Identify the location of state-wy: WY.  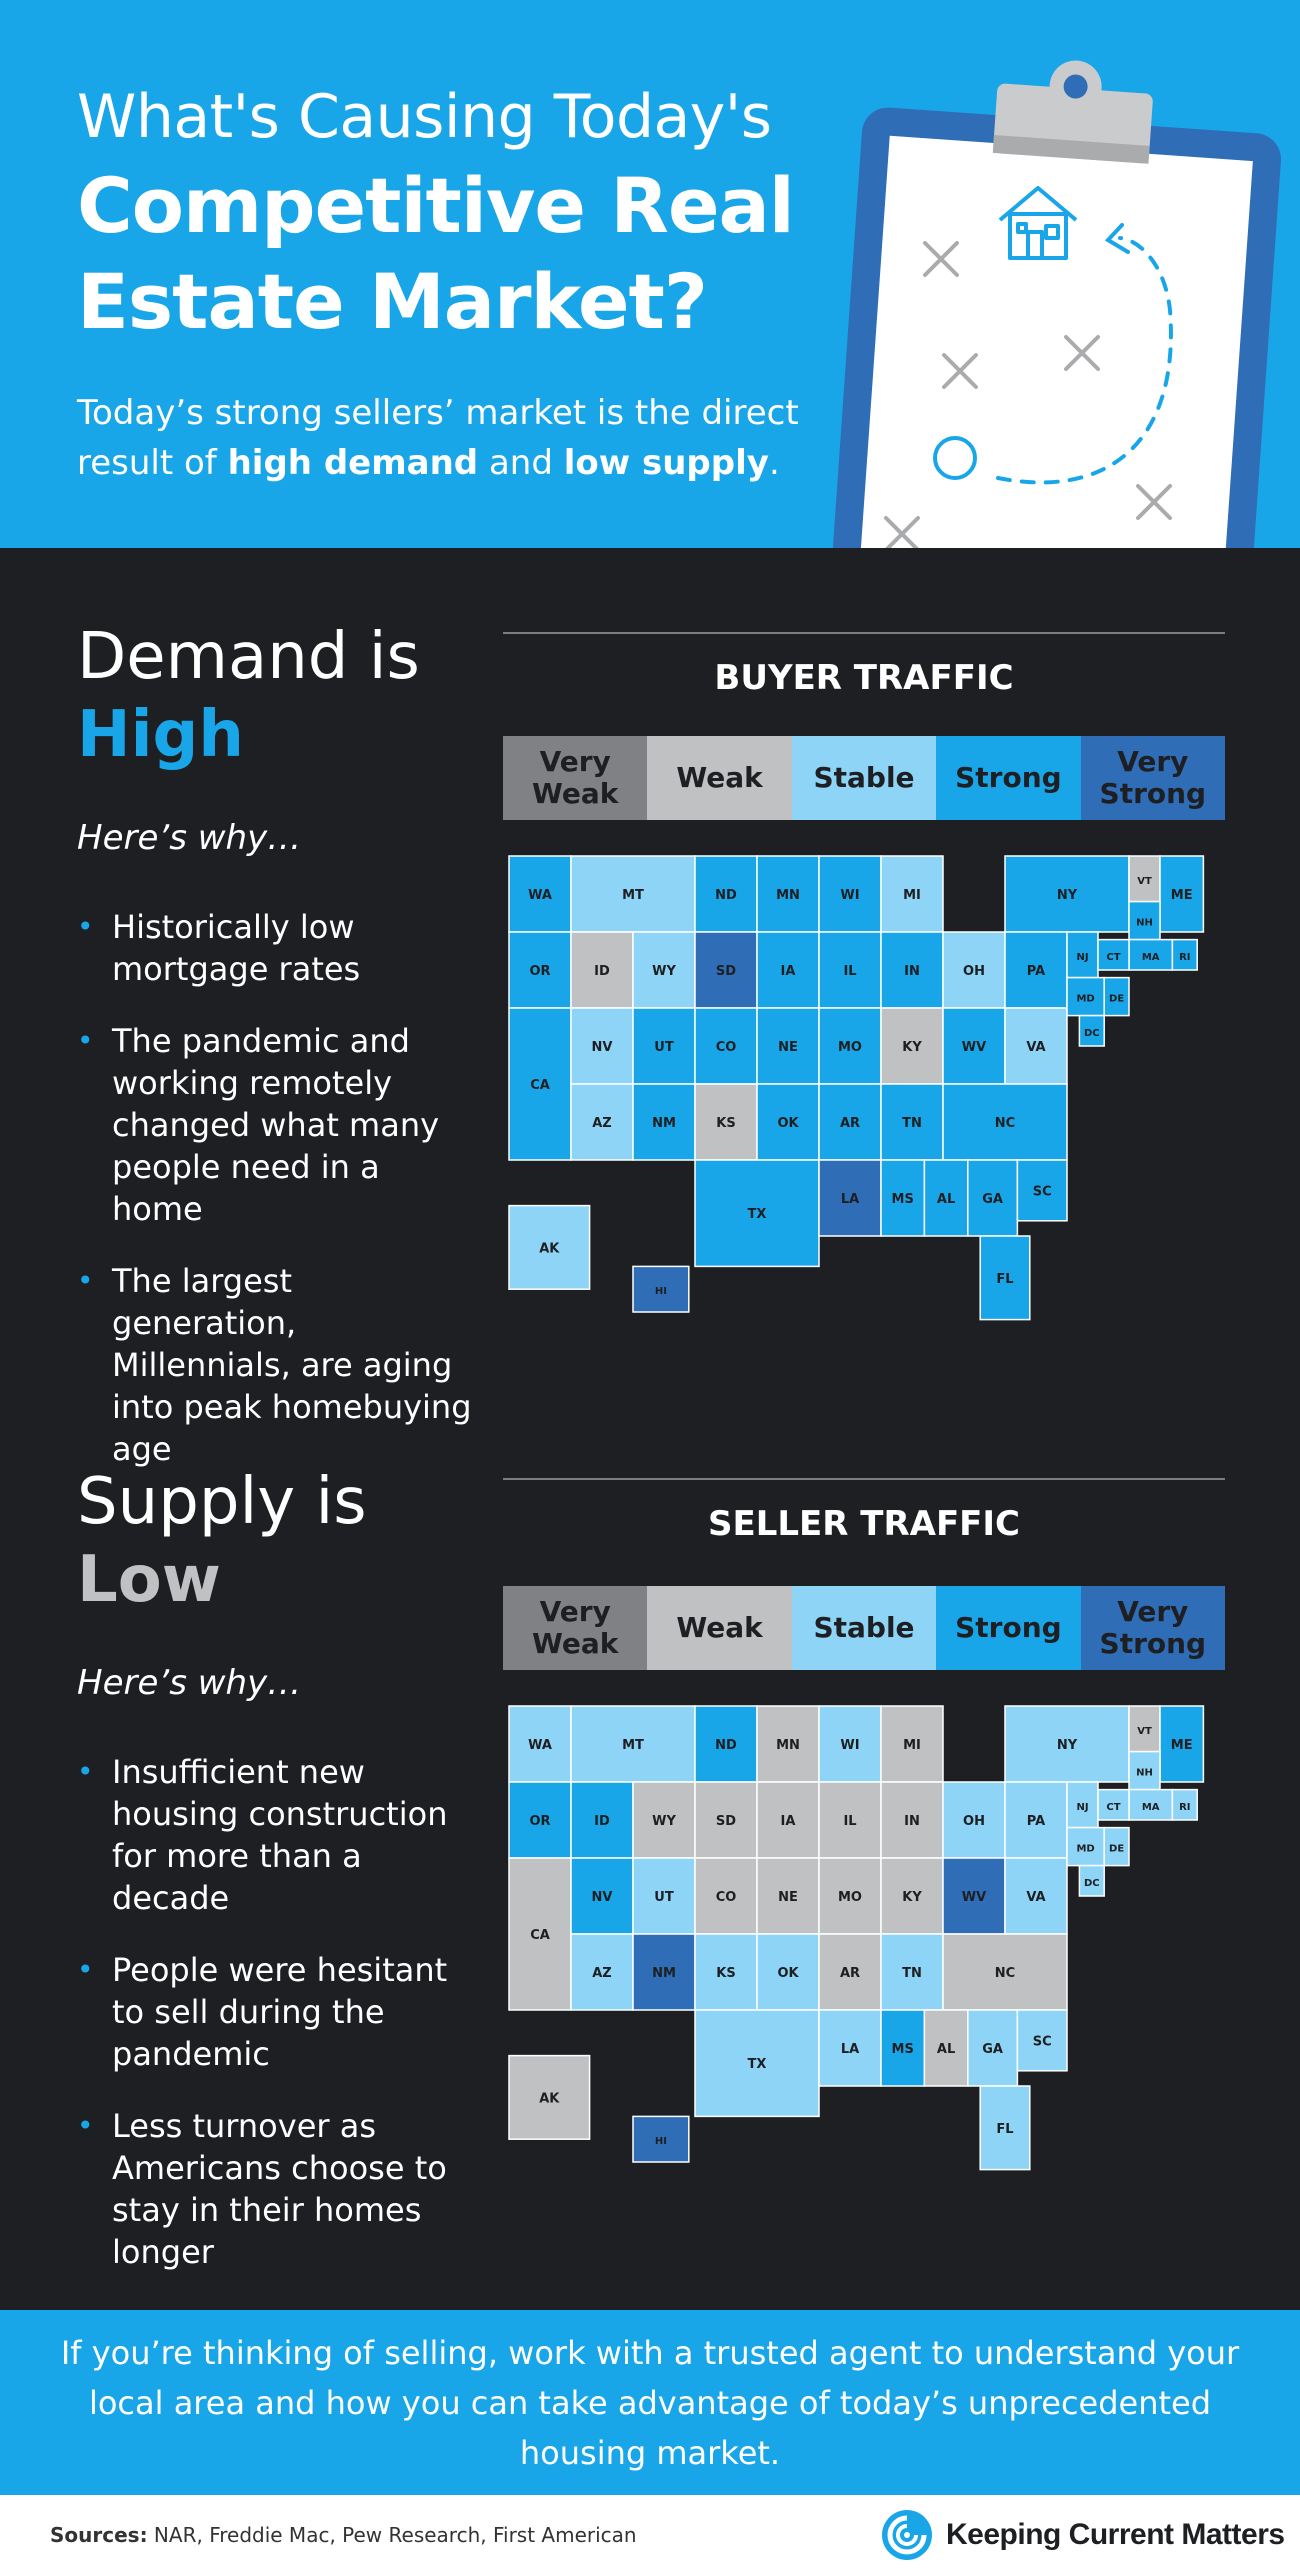
(664, 1820).